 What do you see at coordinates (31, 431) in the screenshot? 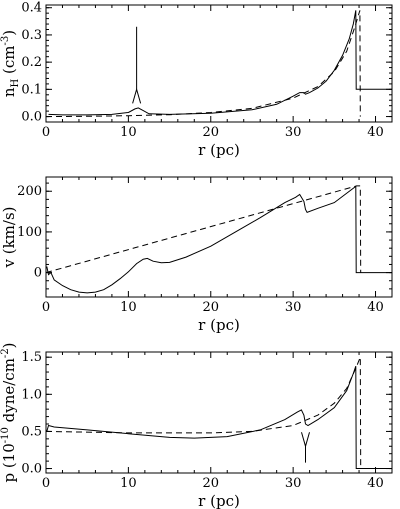
I see `y-tick-label: 0.5` at bounding box center [31, 431].